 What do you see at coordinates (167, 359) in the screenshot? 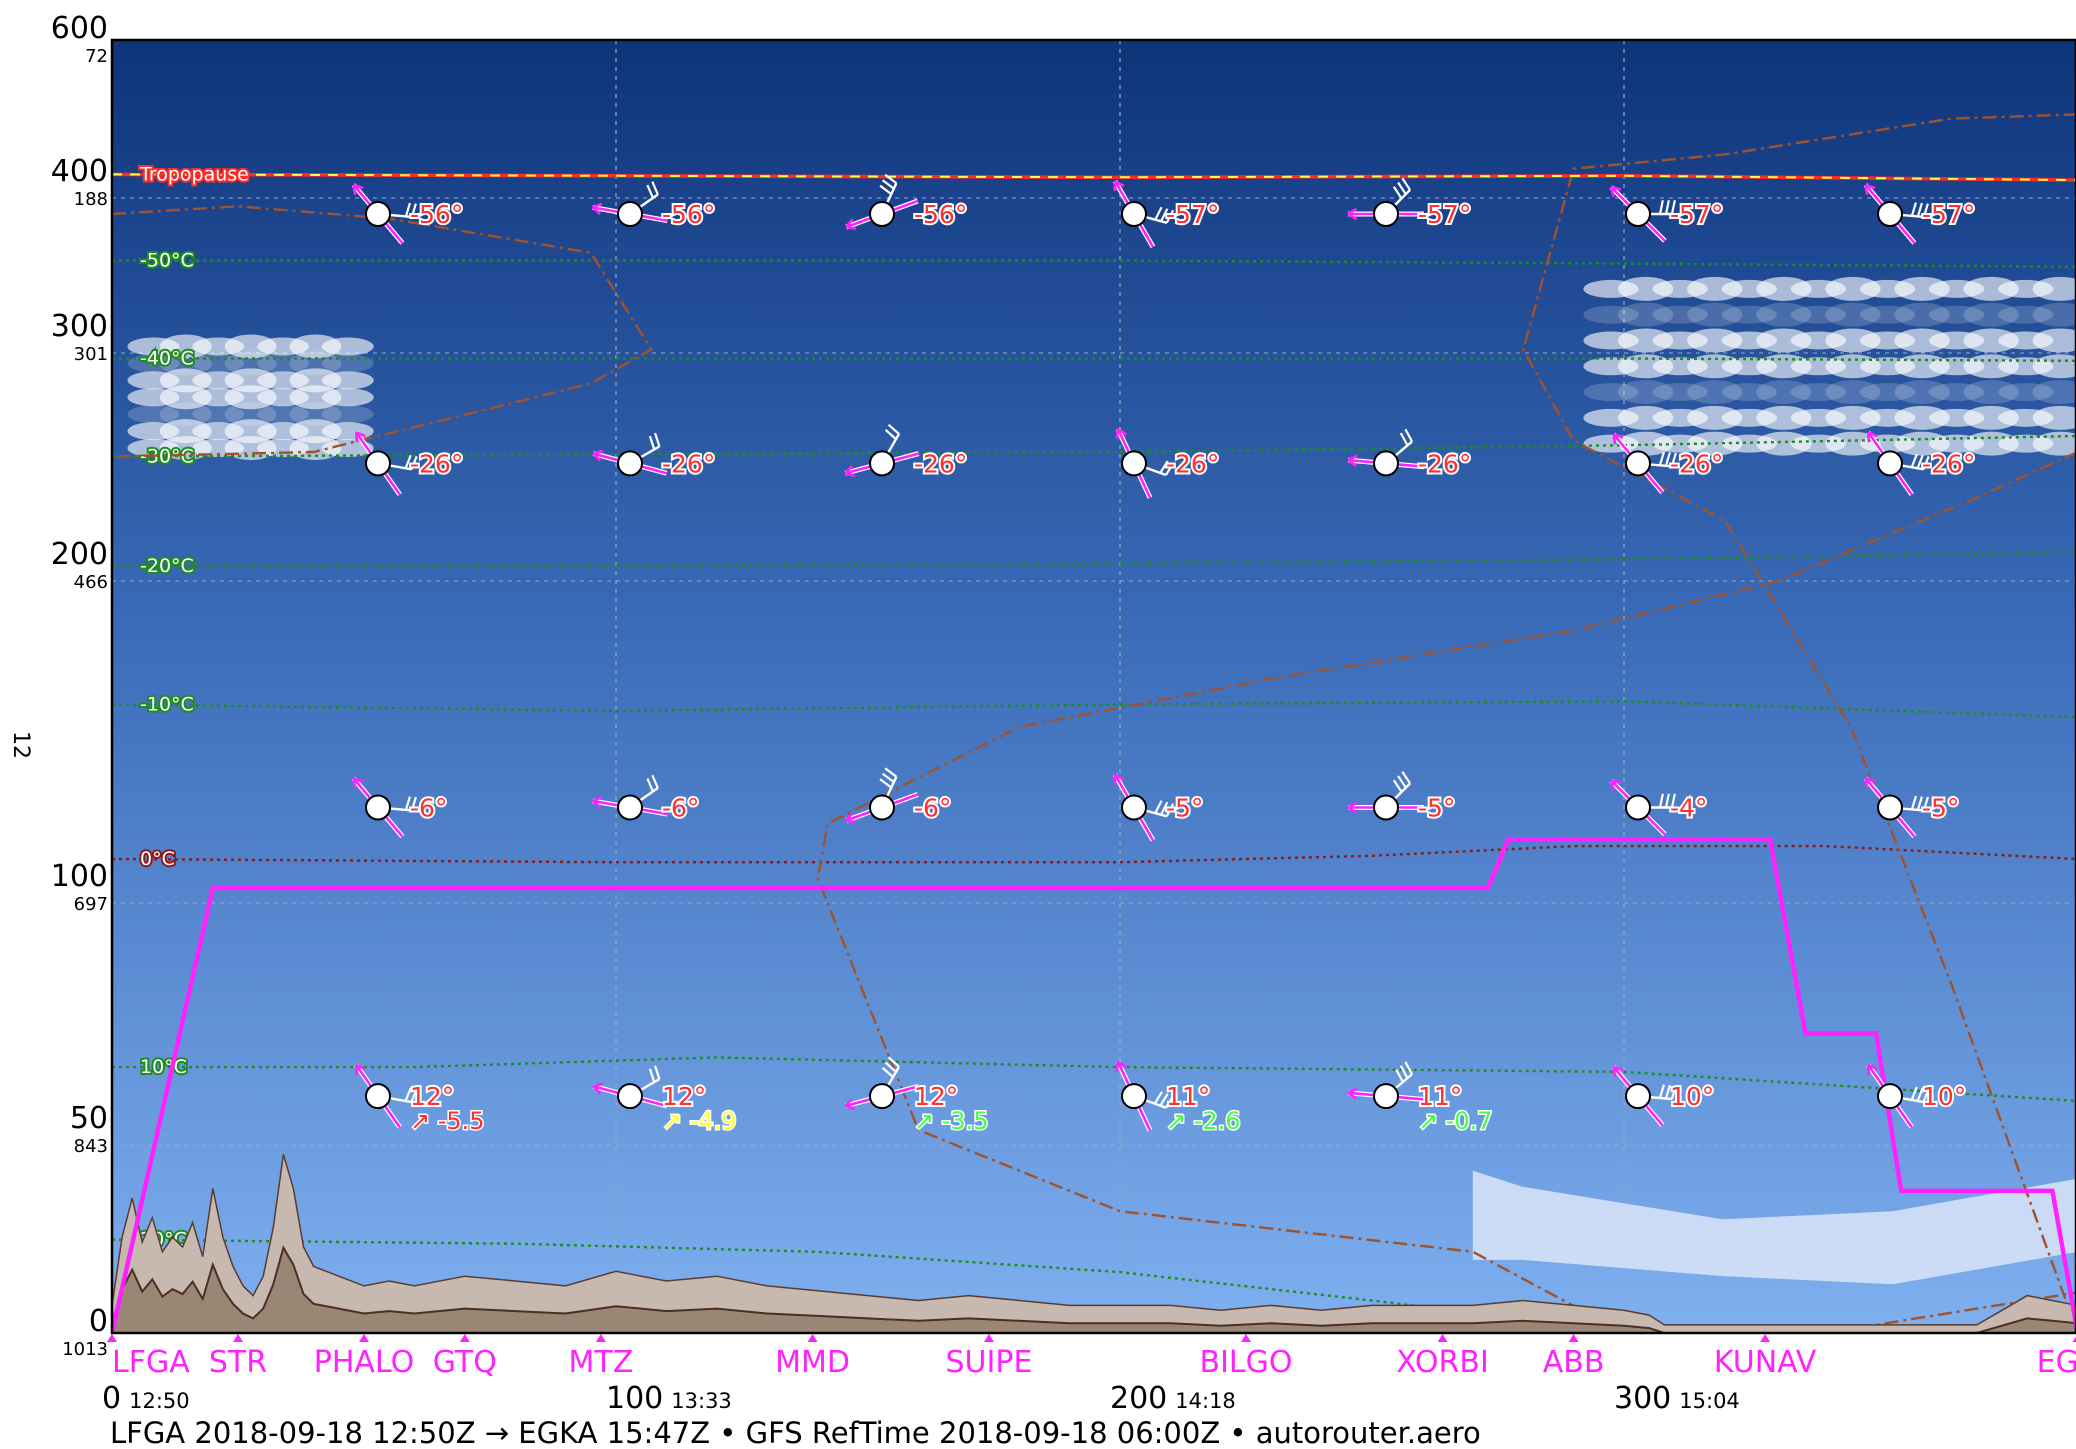
I see `isotherm-label: -40°C` at bounding box center [167, 359].